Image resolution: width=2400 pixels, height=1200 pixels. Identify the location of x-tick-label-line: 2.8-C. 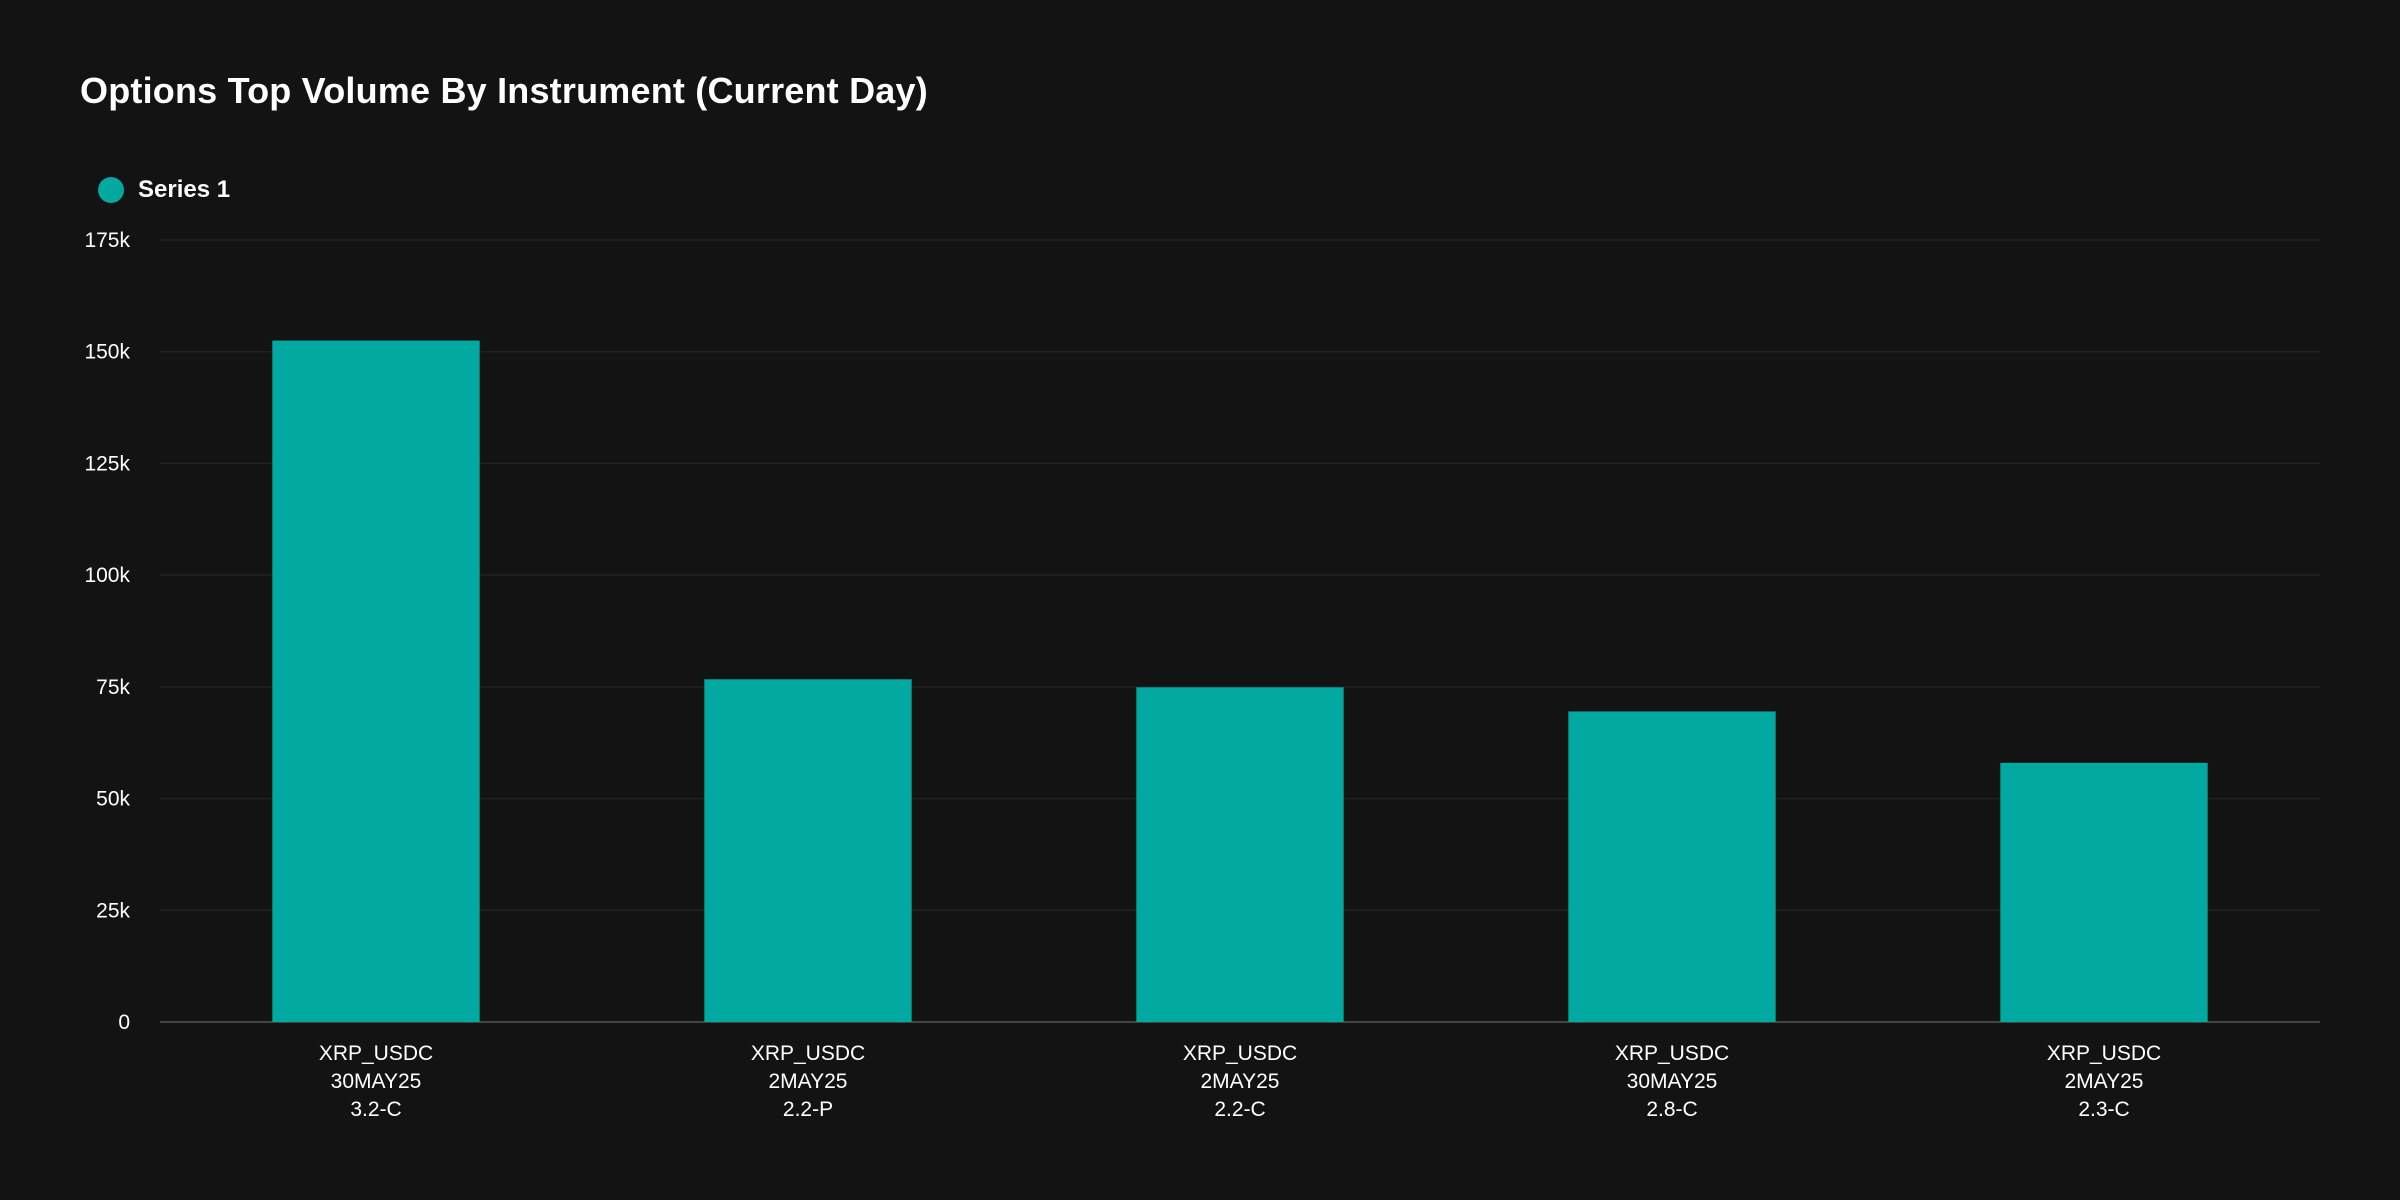
(1671, 1109).